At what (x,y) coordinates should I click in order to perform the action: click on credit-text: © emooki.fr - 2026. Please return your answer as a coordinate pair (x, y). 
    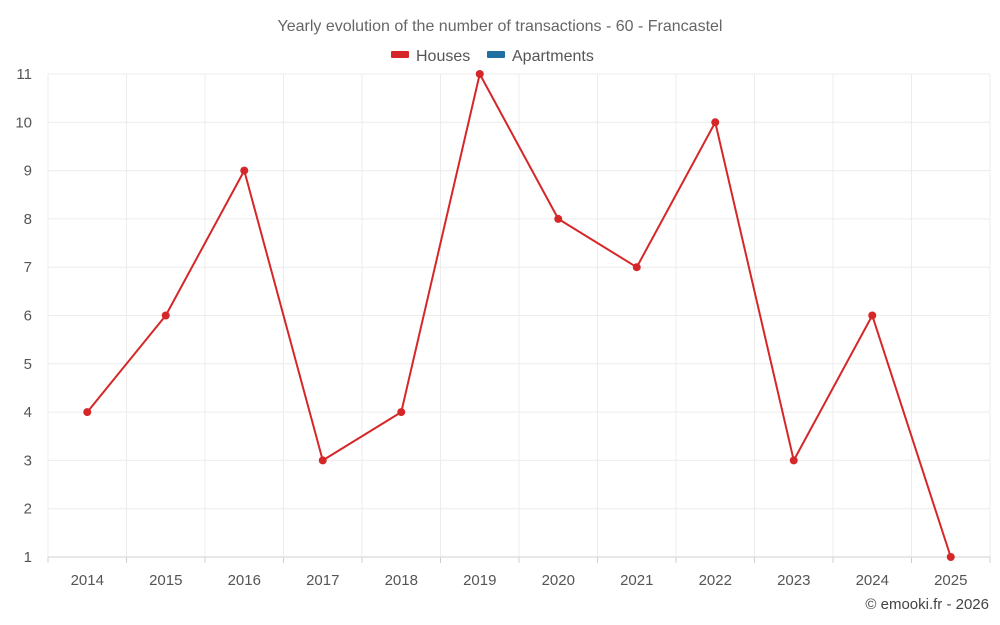
    Looking at the image, I should click on (927, 604).